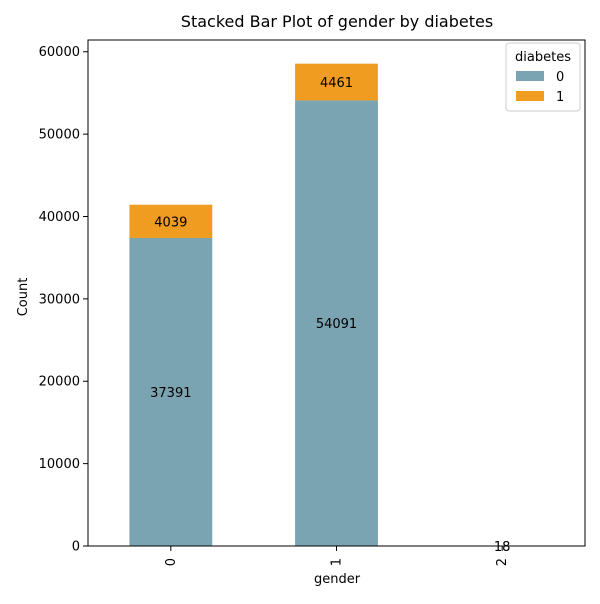  Describe the element at coordinates (170, 222) in the screenshot. I see `data-label-gender-0-diabetes-1: 4039` at that location.